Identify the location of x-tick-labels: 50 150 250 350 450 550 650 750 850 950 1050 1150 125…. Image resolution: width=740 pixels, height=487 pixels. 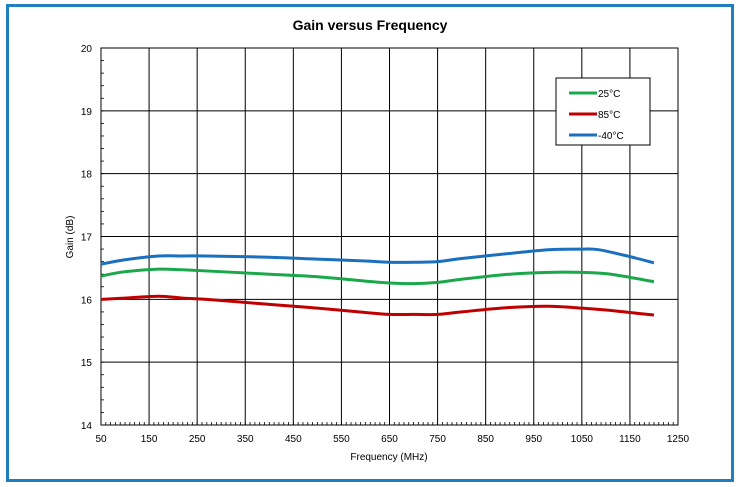
(392, 439).